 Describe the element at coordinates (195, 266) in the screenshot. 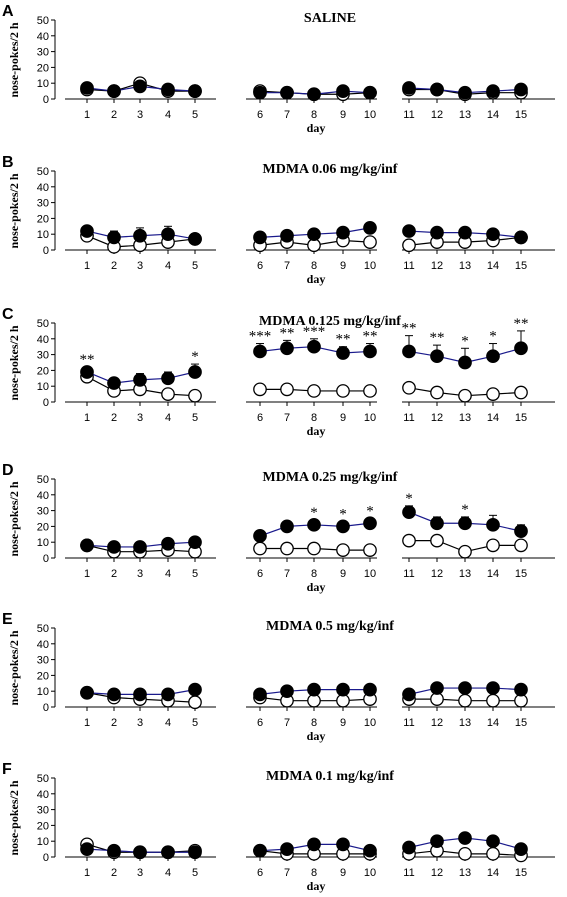

I see `x-tick-label: 5` at that location.